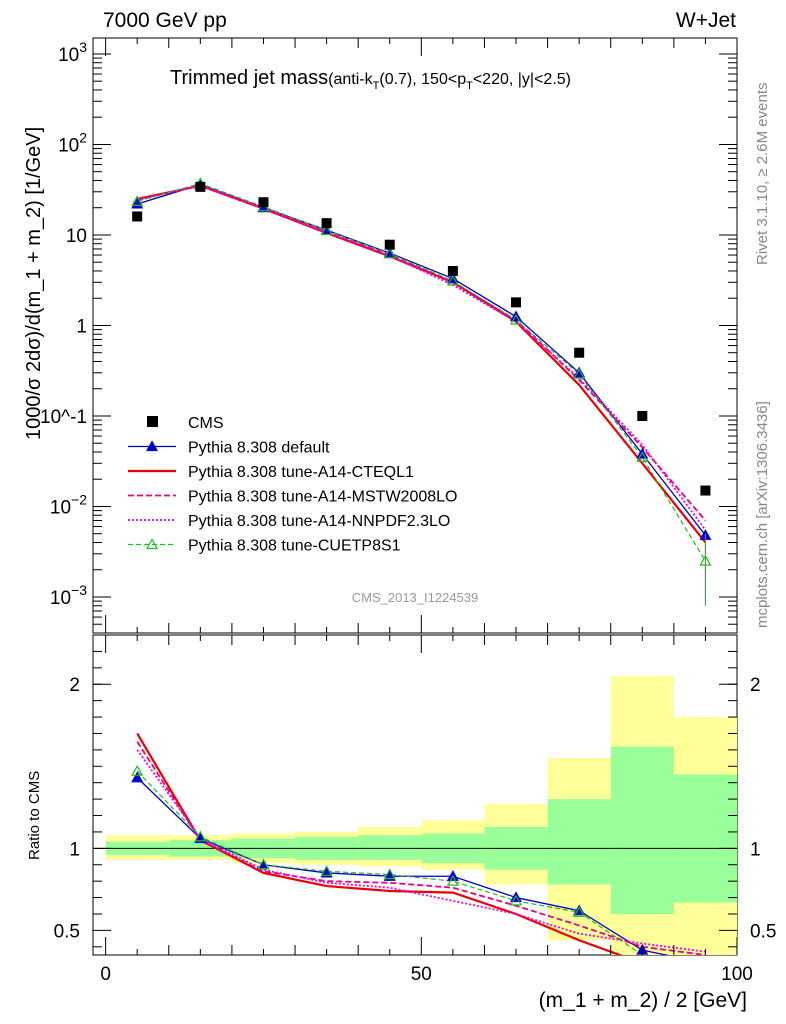  I want to click on y-axis-label-ratio: Ratio to CMS, so click(34, 815).